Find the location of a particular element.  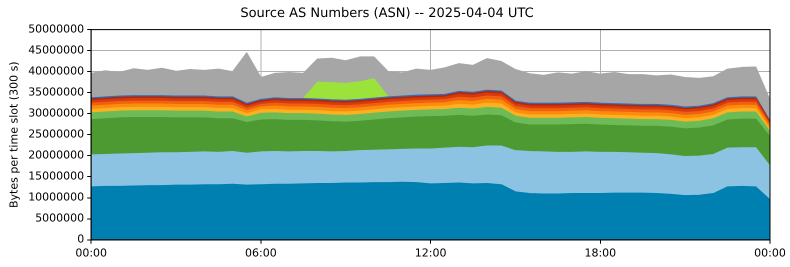

y-tick-label: 20000000 is located at coordinates (56, 155).